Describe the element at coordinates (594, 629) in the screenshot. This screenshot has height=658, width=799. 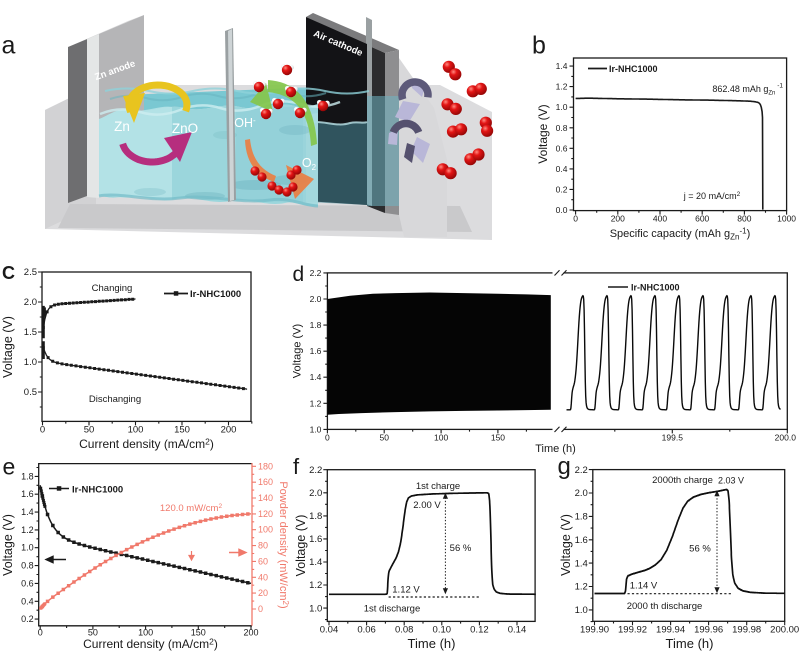
I see `svg-text: 199.90` at that location.